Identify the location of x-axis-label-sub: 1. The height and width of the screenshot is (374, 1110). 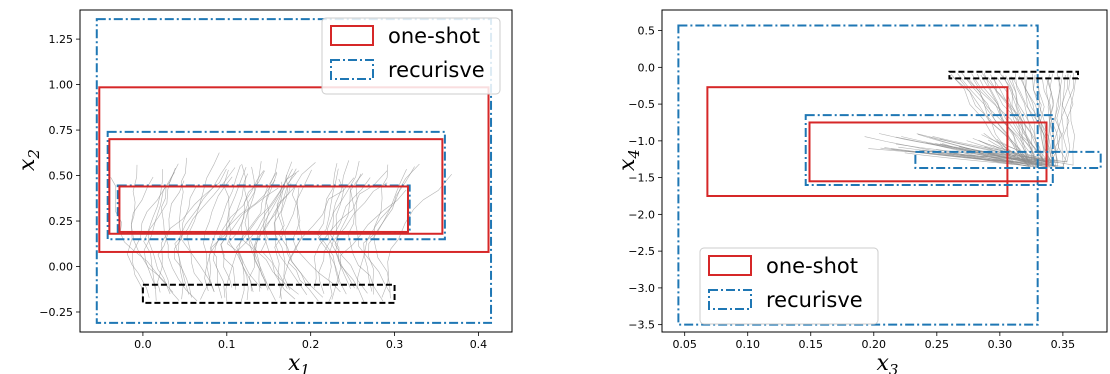
(305, 367).